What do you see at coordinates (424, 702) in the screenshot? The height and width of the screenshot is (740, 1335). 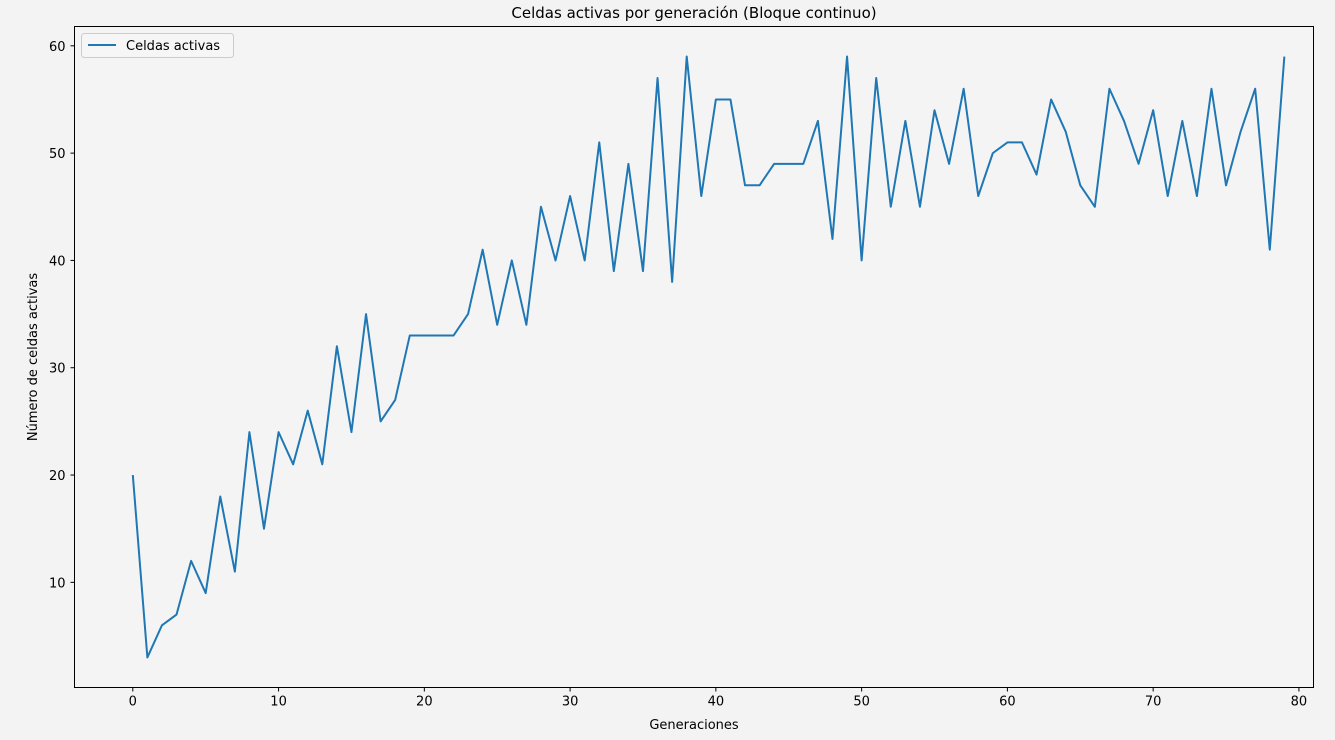 I see `x-tick-label: 20` at bounding box center [424, 702].